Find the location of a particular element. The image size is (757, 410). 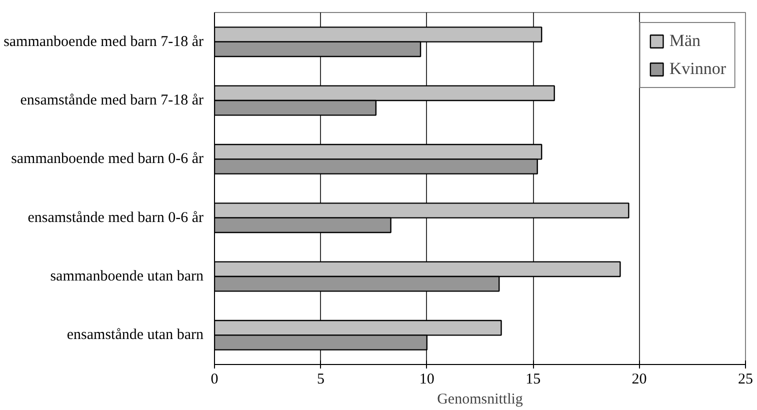

y-tick-label: sammanboende med barn 7-18 år is located at coordinates (104, 42).